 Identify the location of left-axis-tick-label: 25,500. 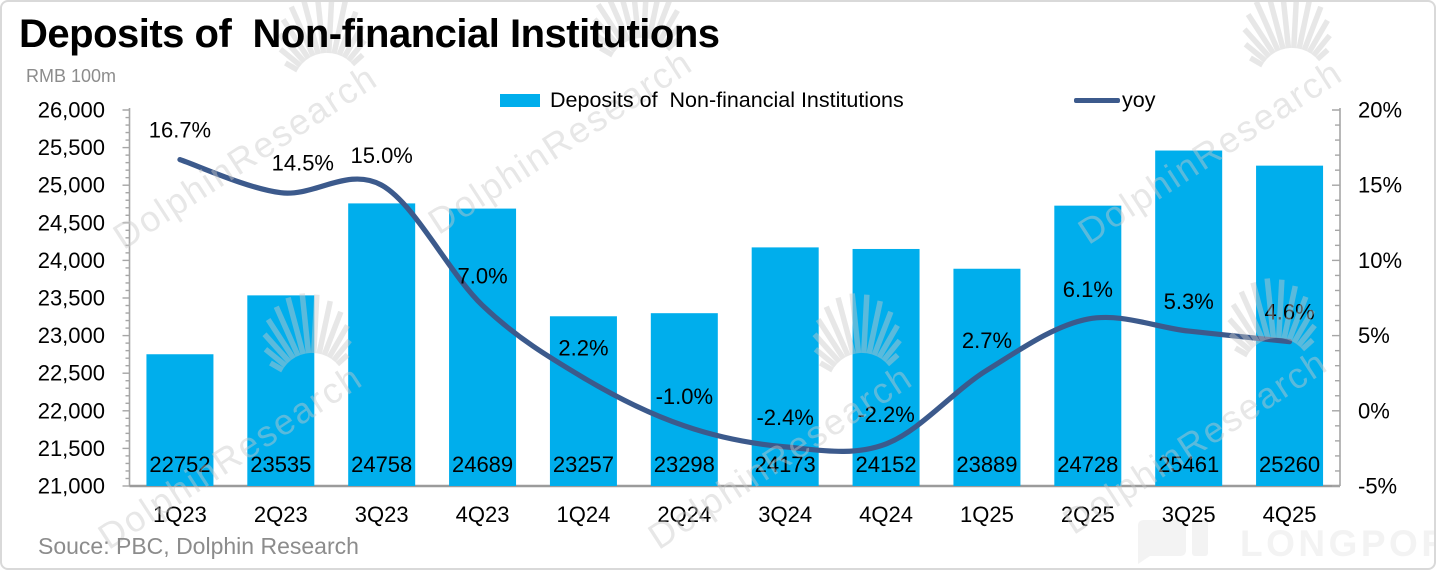
(71, 147).